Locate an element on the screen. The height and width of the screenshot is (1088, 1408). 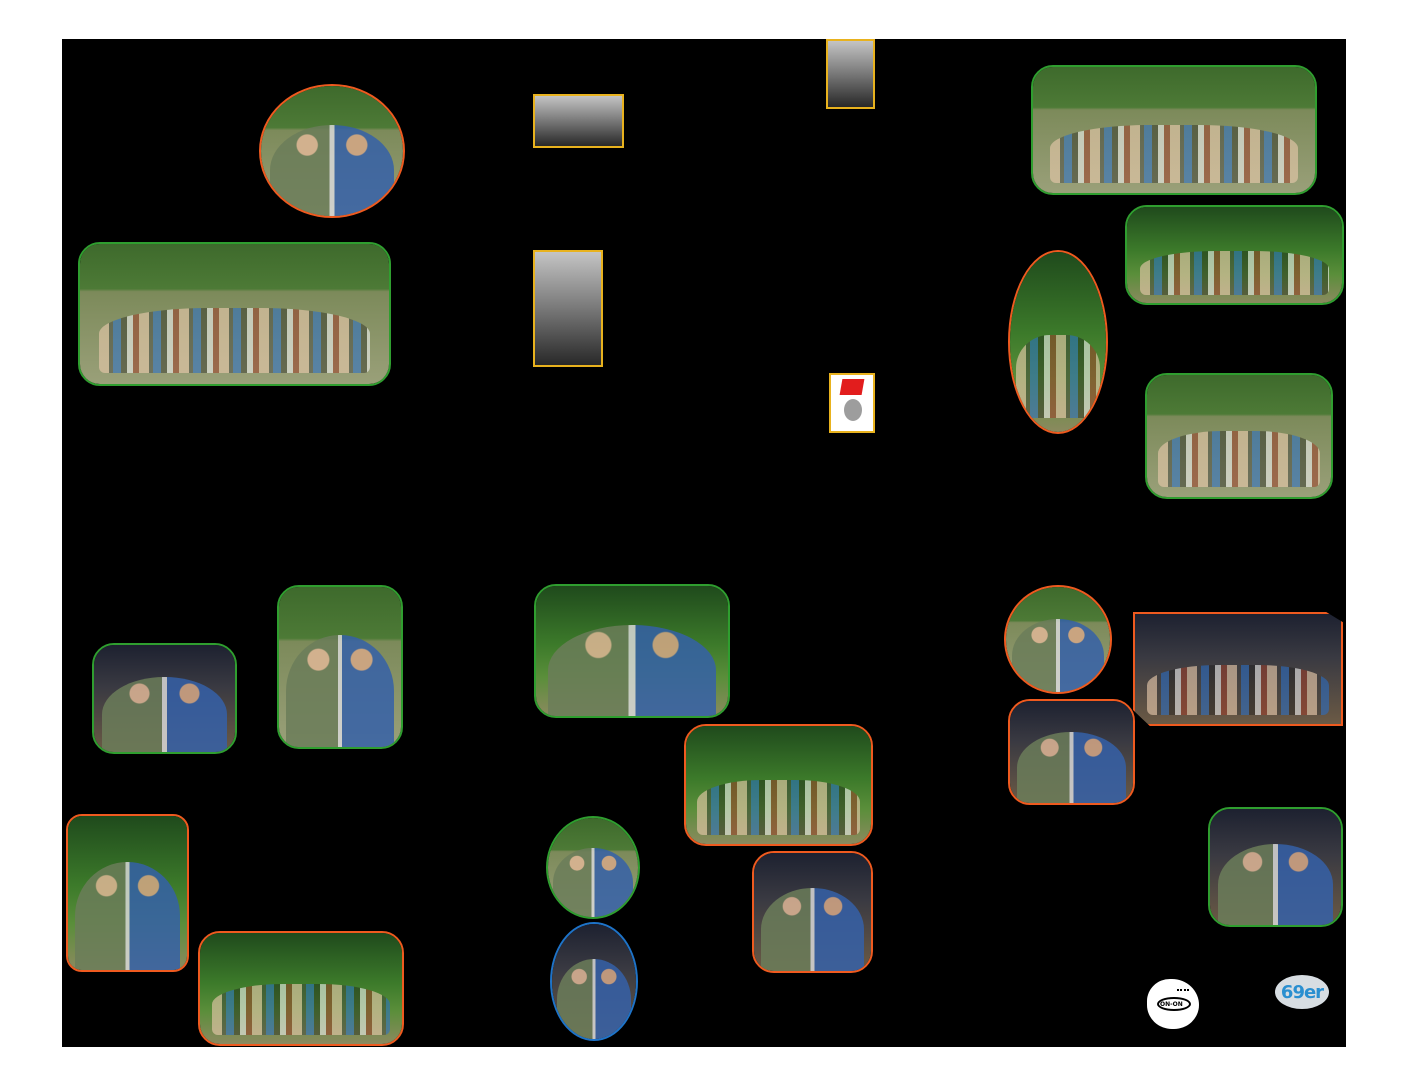
photo-seated-man-bw is located at coordinates (568, 308).